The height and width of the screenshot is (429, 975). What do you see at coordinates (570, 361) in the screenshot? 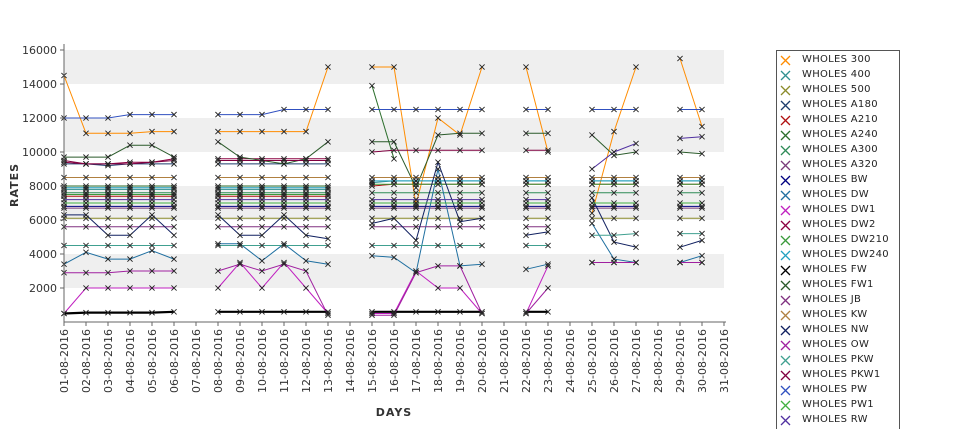
I see `x-tick-label: 24-08-2016` at bounding box center [570, 361].